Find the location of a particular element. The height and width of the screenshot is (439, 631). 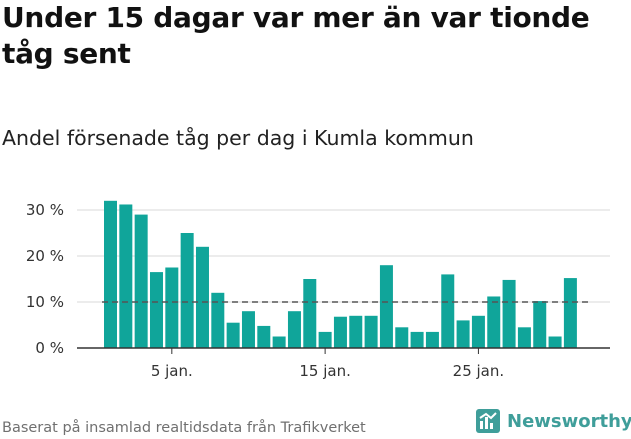

x-tick-label: 25 jan. is located at coordinates (479, 371).